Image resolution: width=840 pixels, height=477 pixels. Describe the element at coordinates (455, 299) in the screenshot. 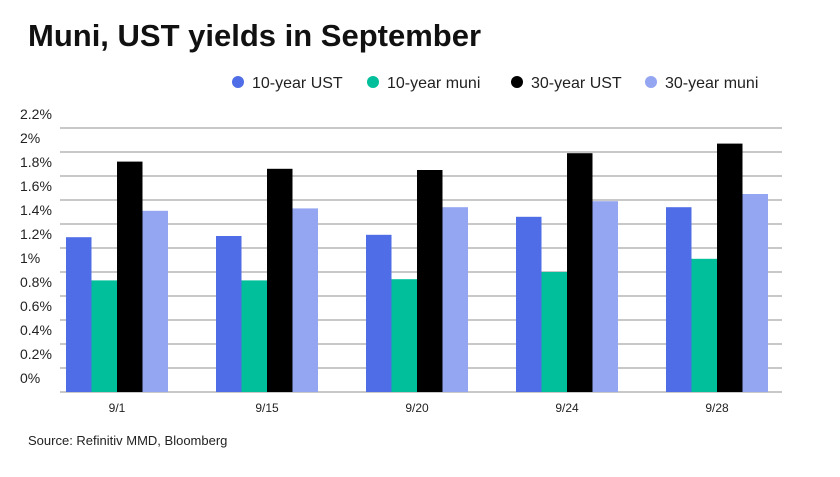

I see `bar-30-year-muni-9/20` at that location.